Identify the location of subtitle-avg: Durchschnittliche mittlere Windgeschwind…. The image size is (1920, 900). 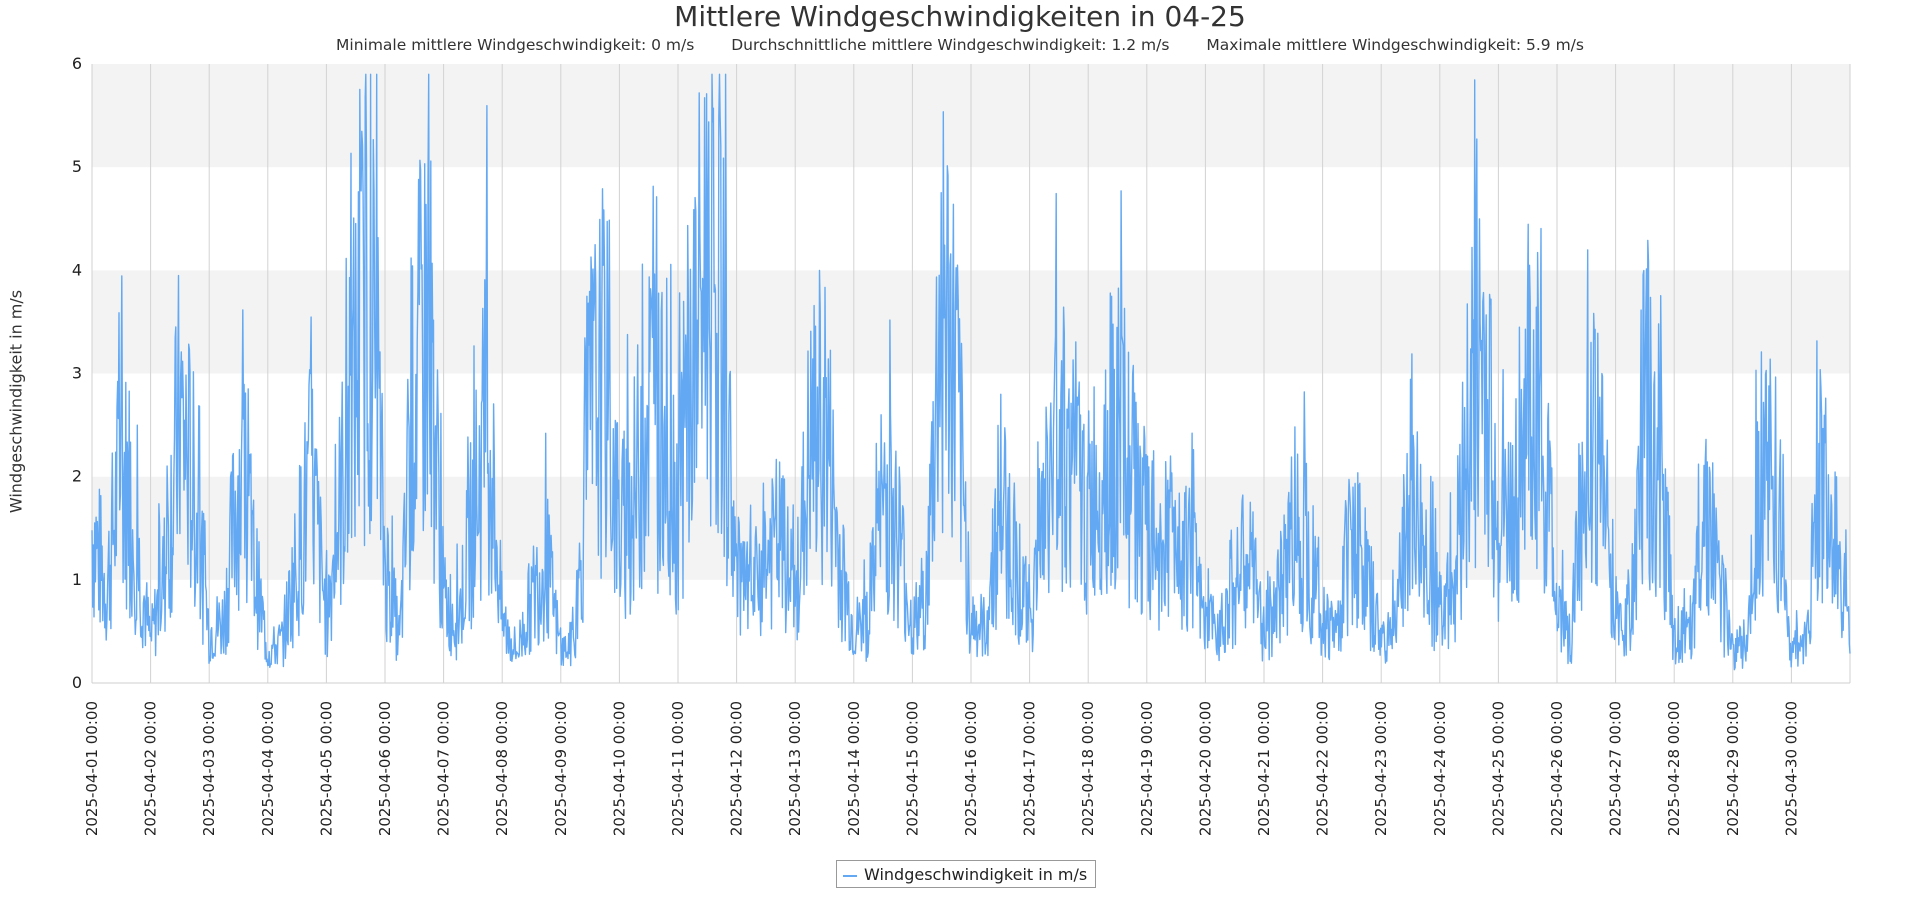
(950, 45).